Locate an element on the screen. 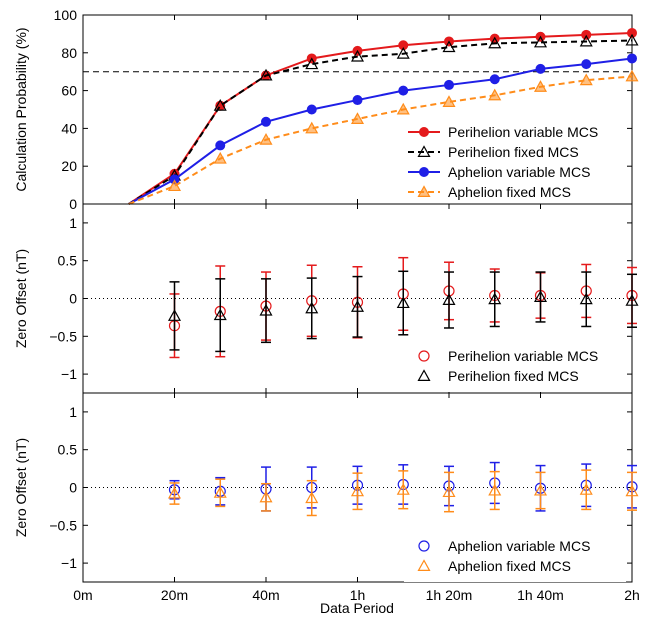 This screenshot has width=653, height=623. series-aphelion-fixed-mcs is located at coordinates (403, 493).